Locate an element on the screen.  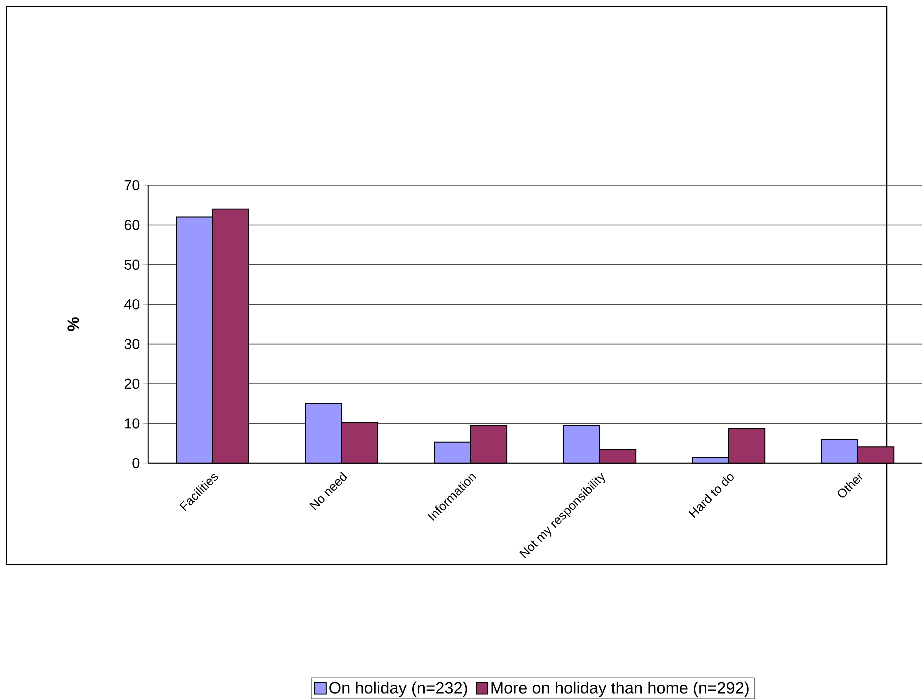
y-tick-label: 60 is located at coordinates (132, 225).